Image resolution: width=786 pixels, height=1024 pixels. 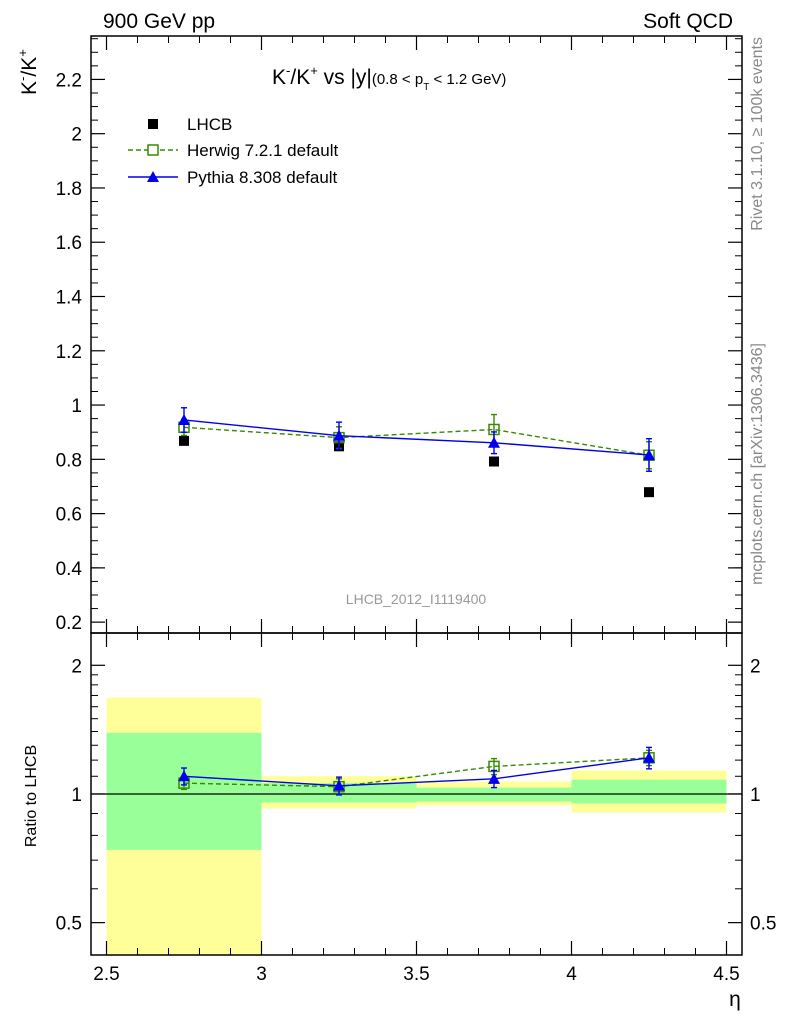 I want to click on xtick-label: 3, so click(x=261, y=974).